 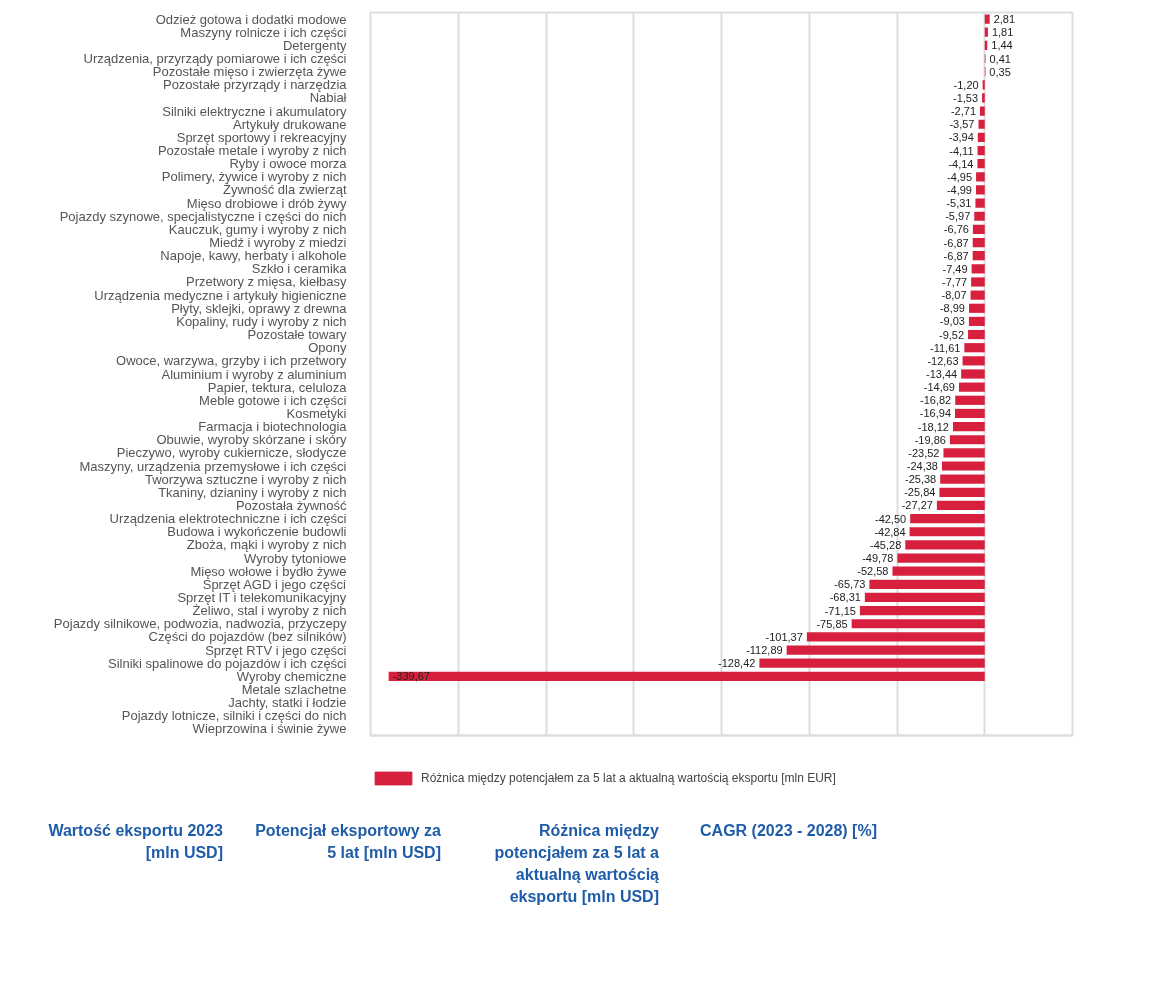 I want to click on data-label: -24,38, so click(x=922, y=466).